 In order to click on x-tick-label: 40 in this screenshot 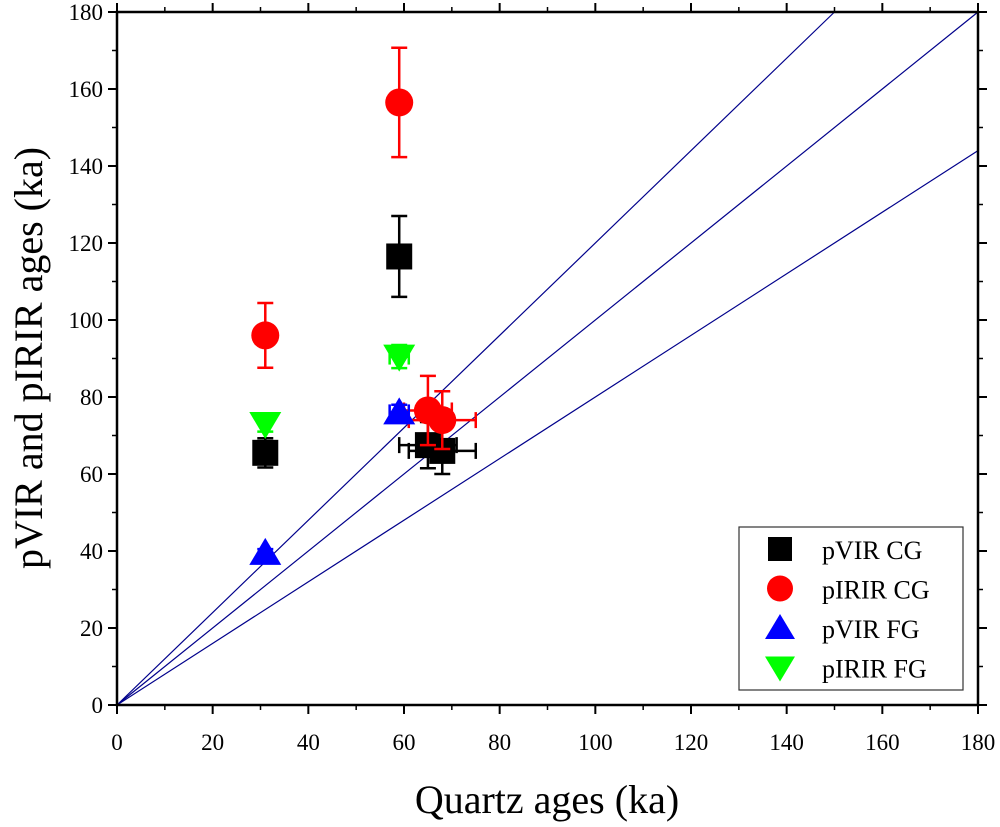, I will do `click(308, 742)`.